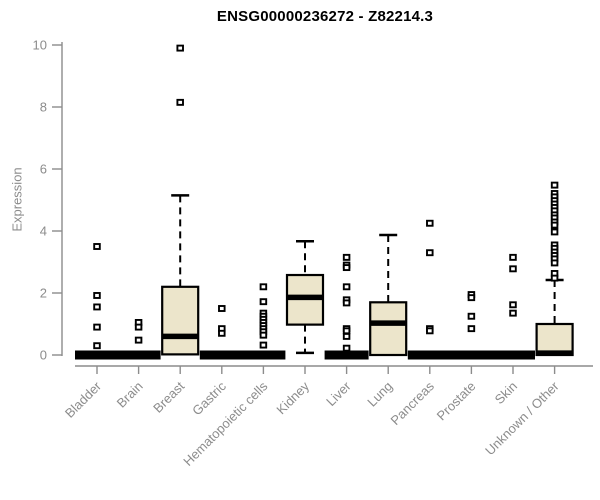  What do you see at coordinates (209, 398) in the screenshot?
I see `x-tick-label-gastric: Gastric` at bounding box center [209, 398].